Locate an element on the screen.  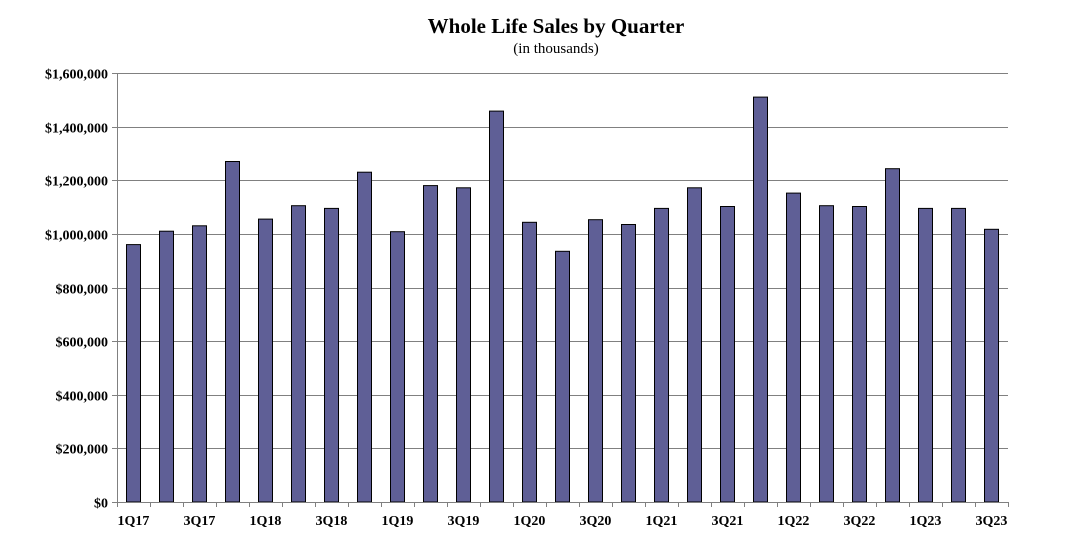
x-tick-label: 3Q18 is located at coordinates (332, 521).